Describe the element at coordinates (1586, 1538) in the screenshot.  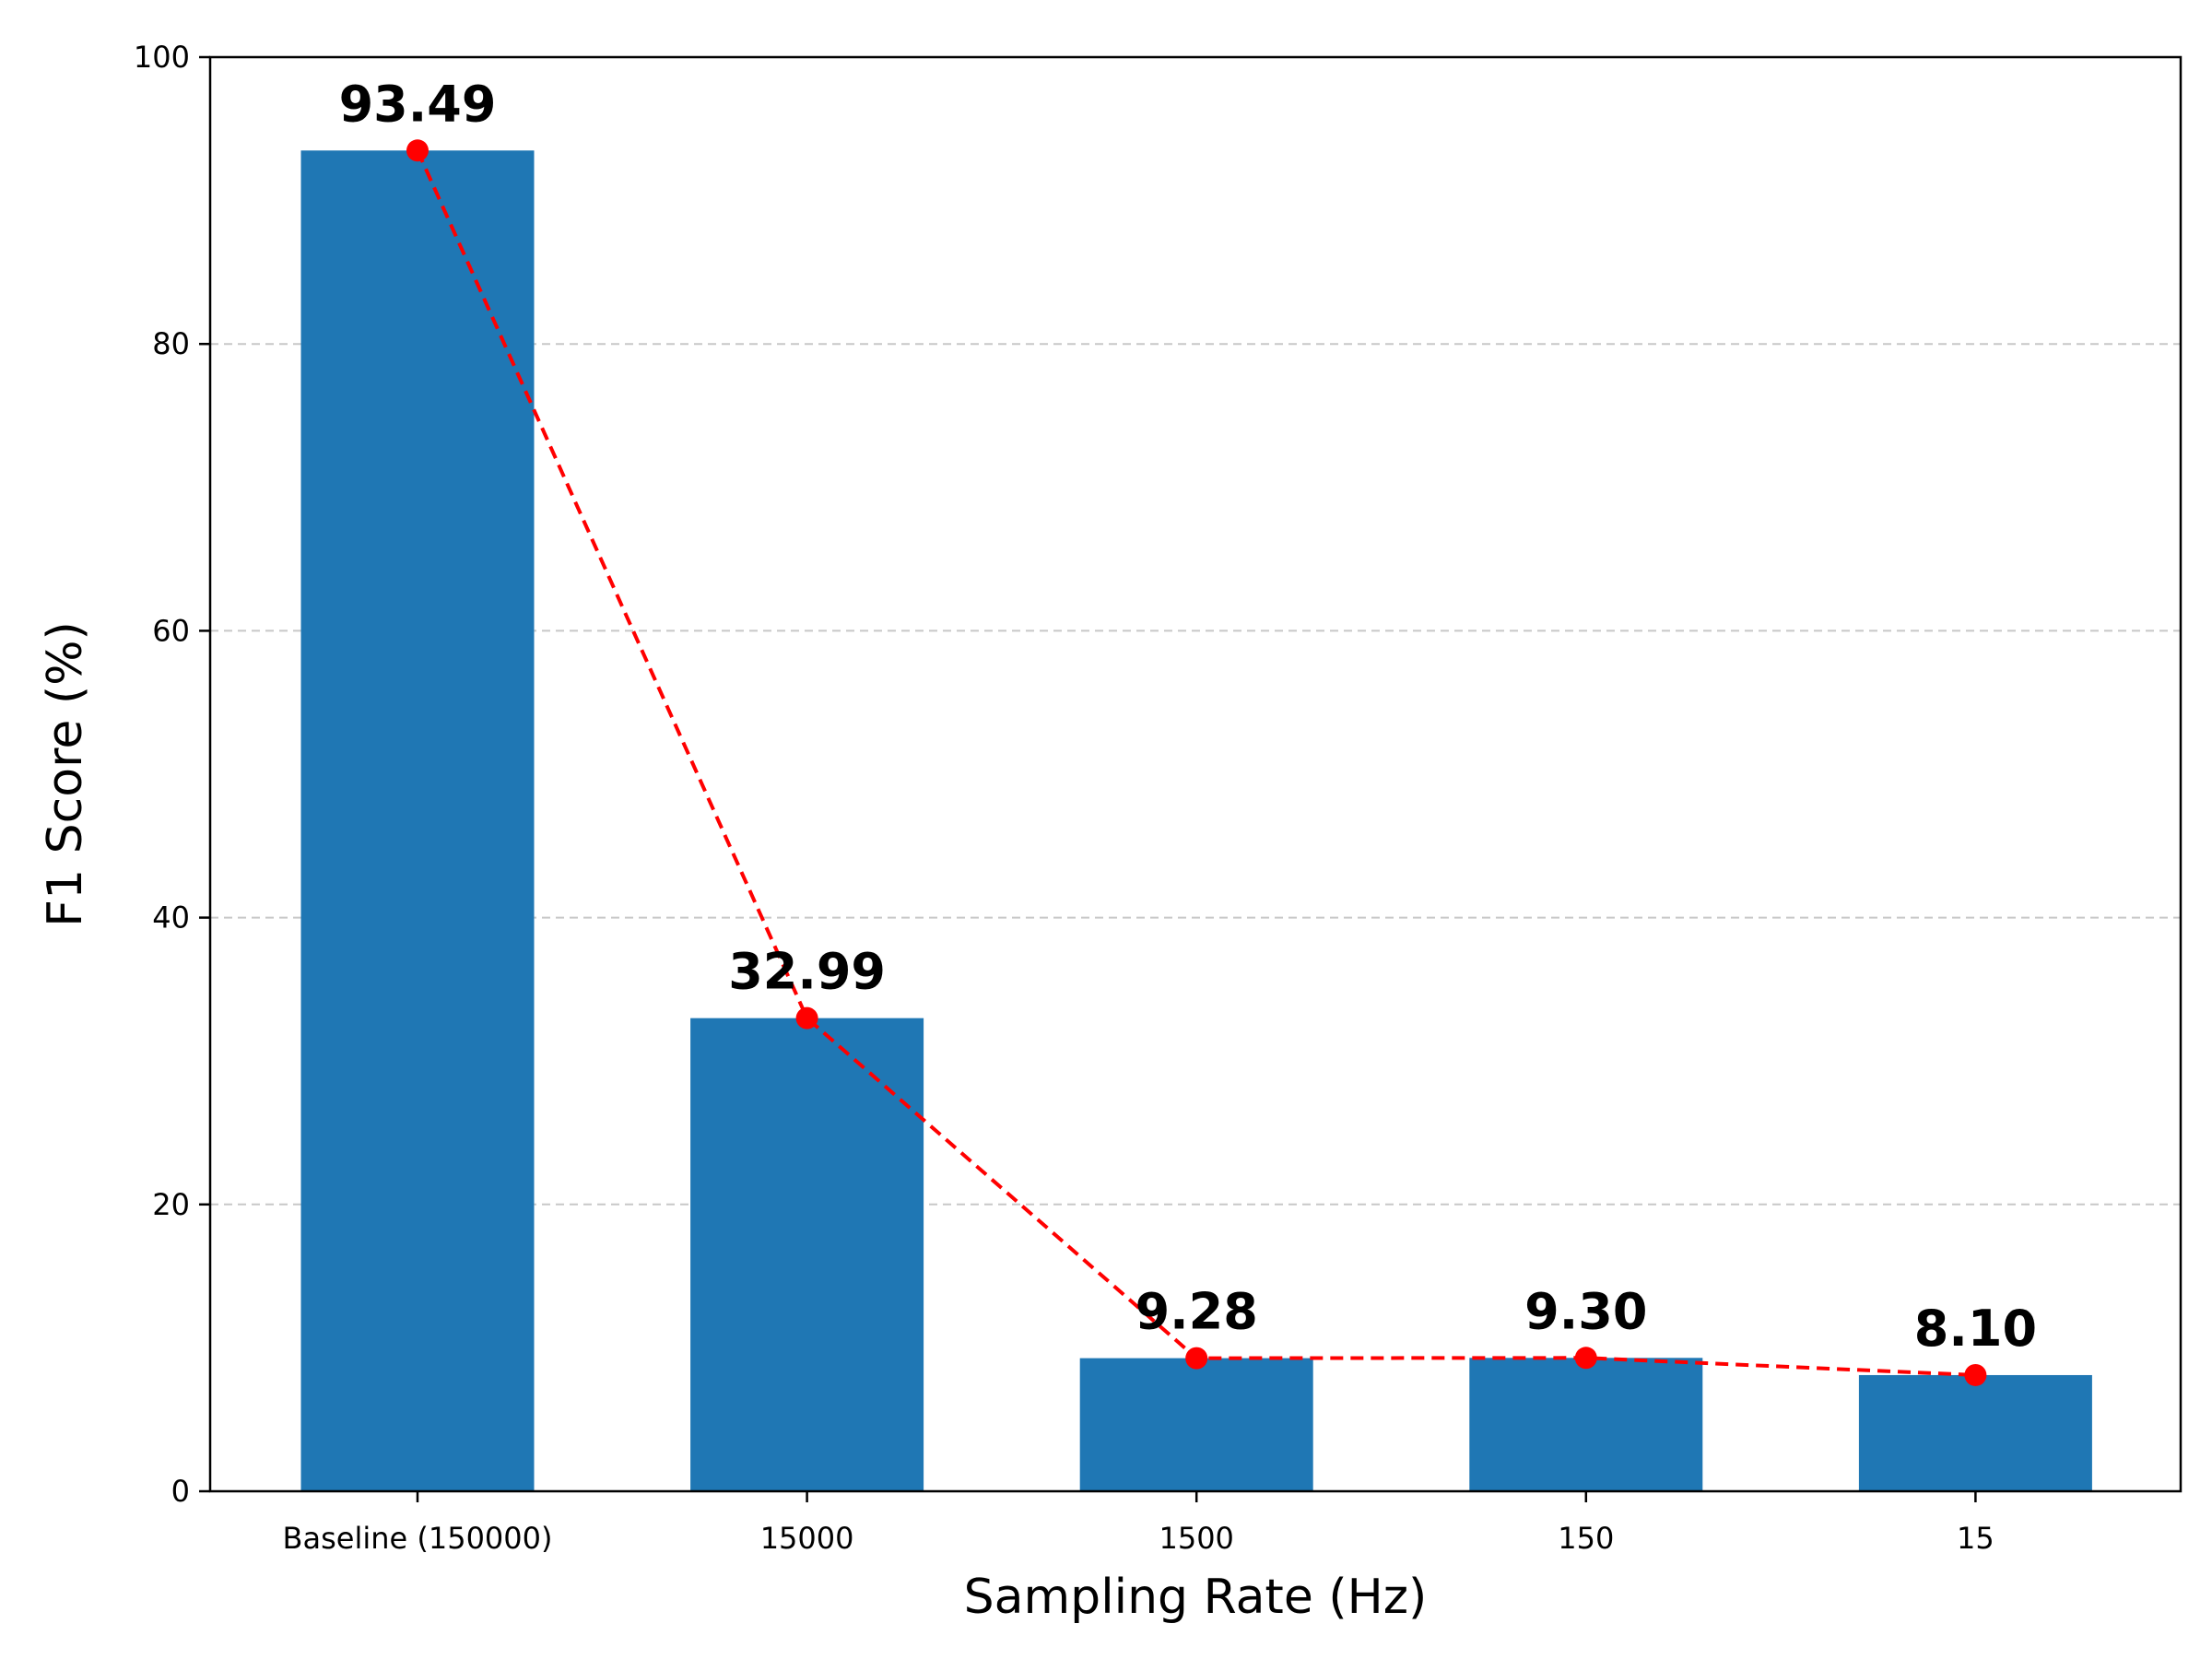
I see `x-tick-label: 150` at that location.